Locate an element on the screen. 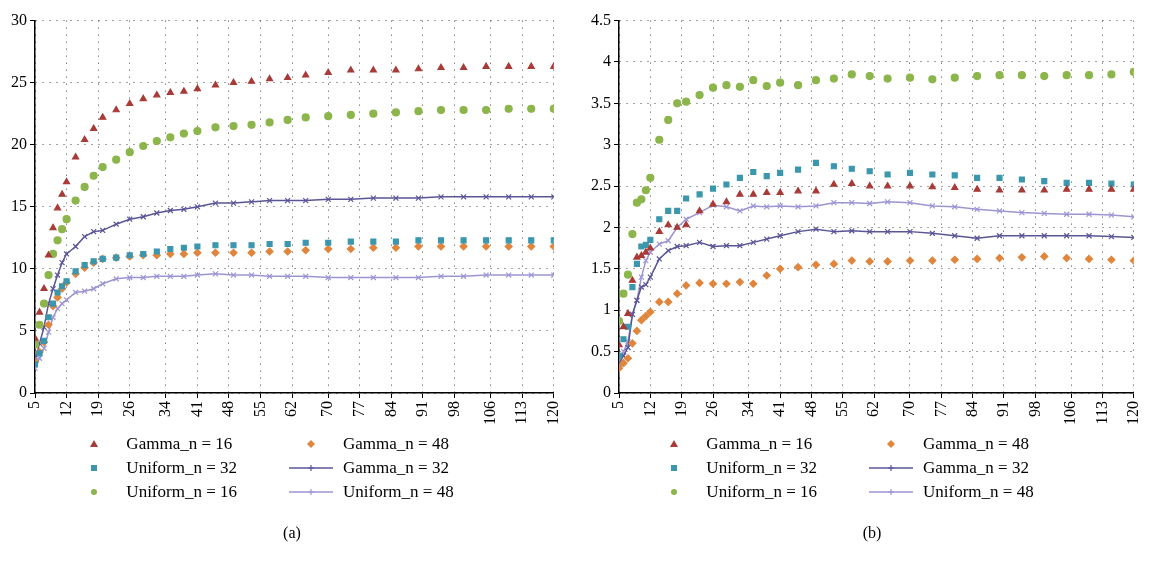 The image size is (1158, 575). y-tick-label: 5 is located at coordinates (23, 330).